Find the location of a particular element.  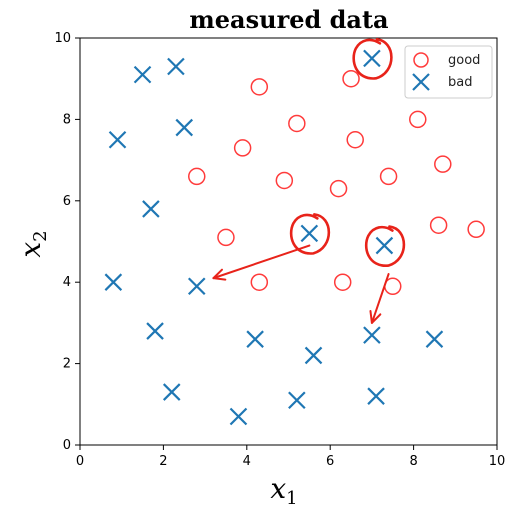

x-tick-label: 8 is located at coordinates (413, 461).